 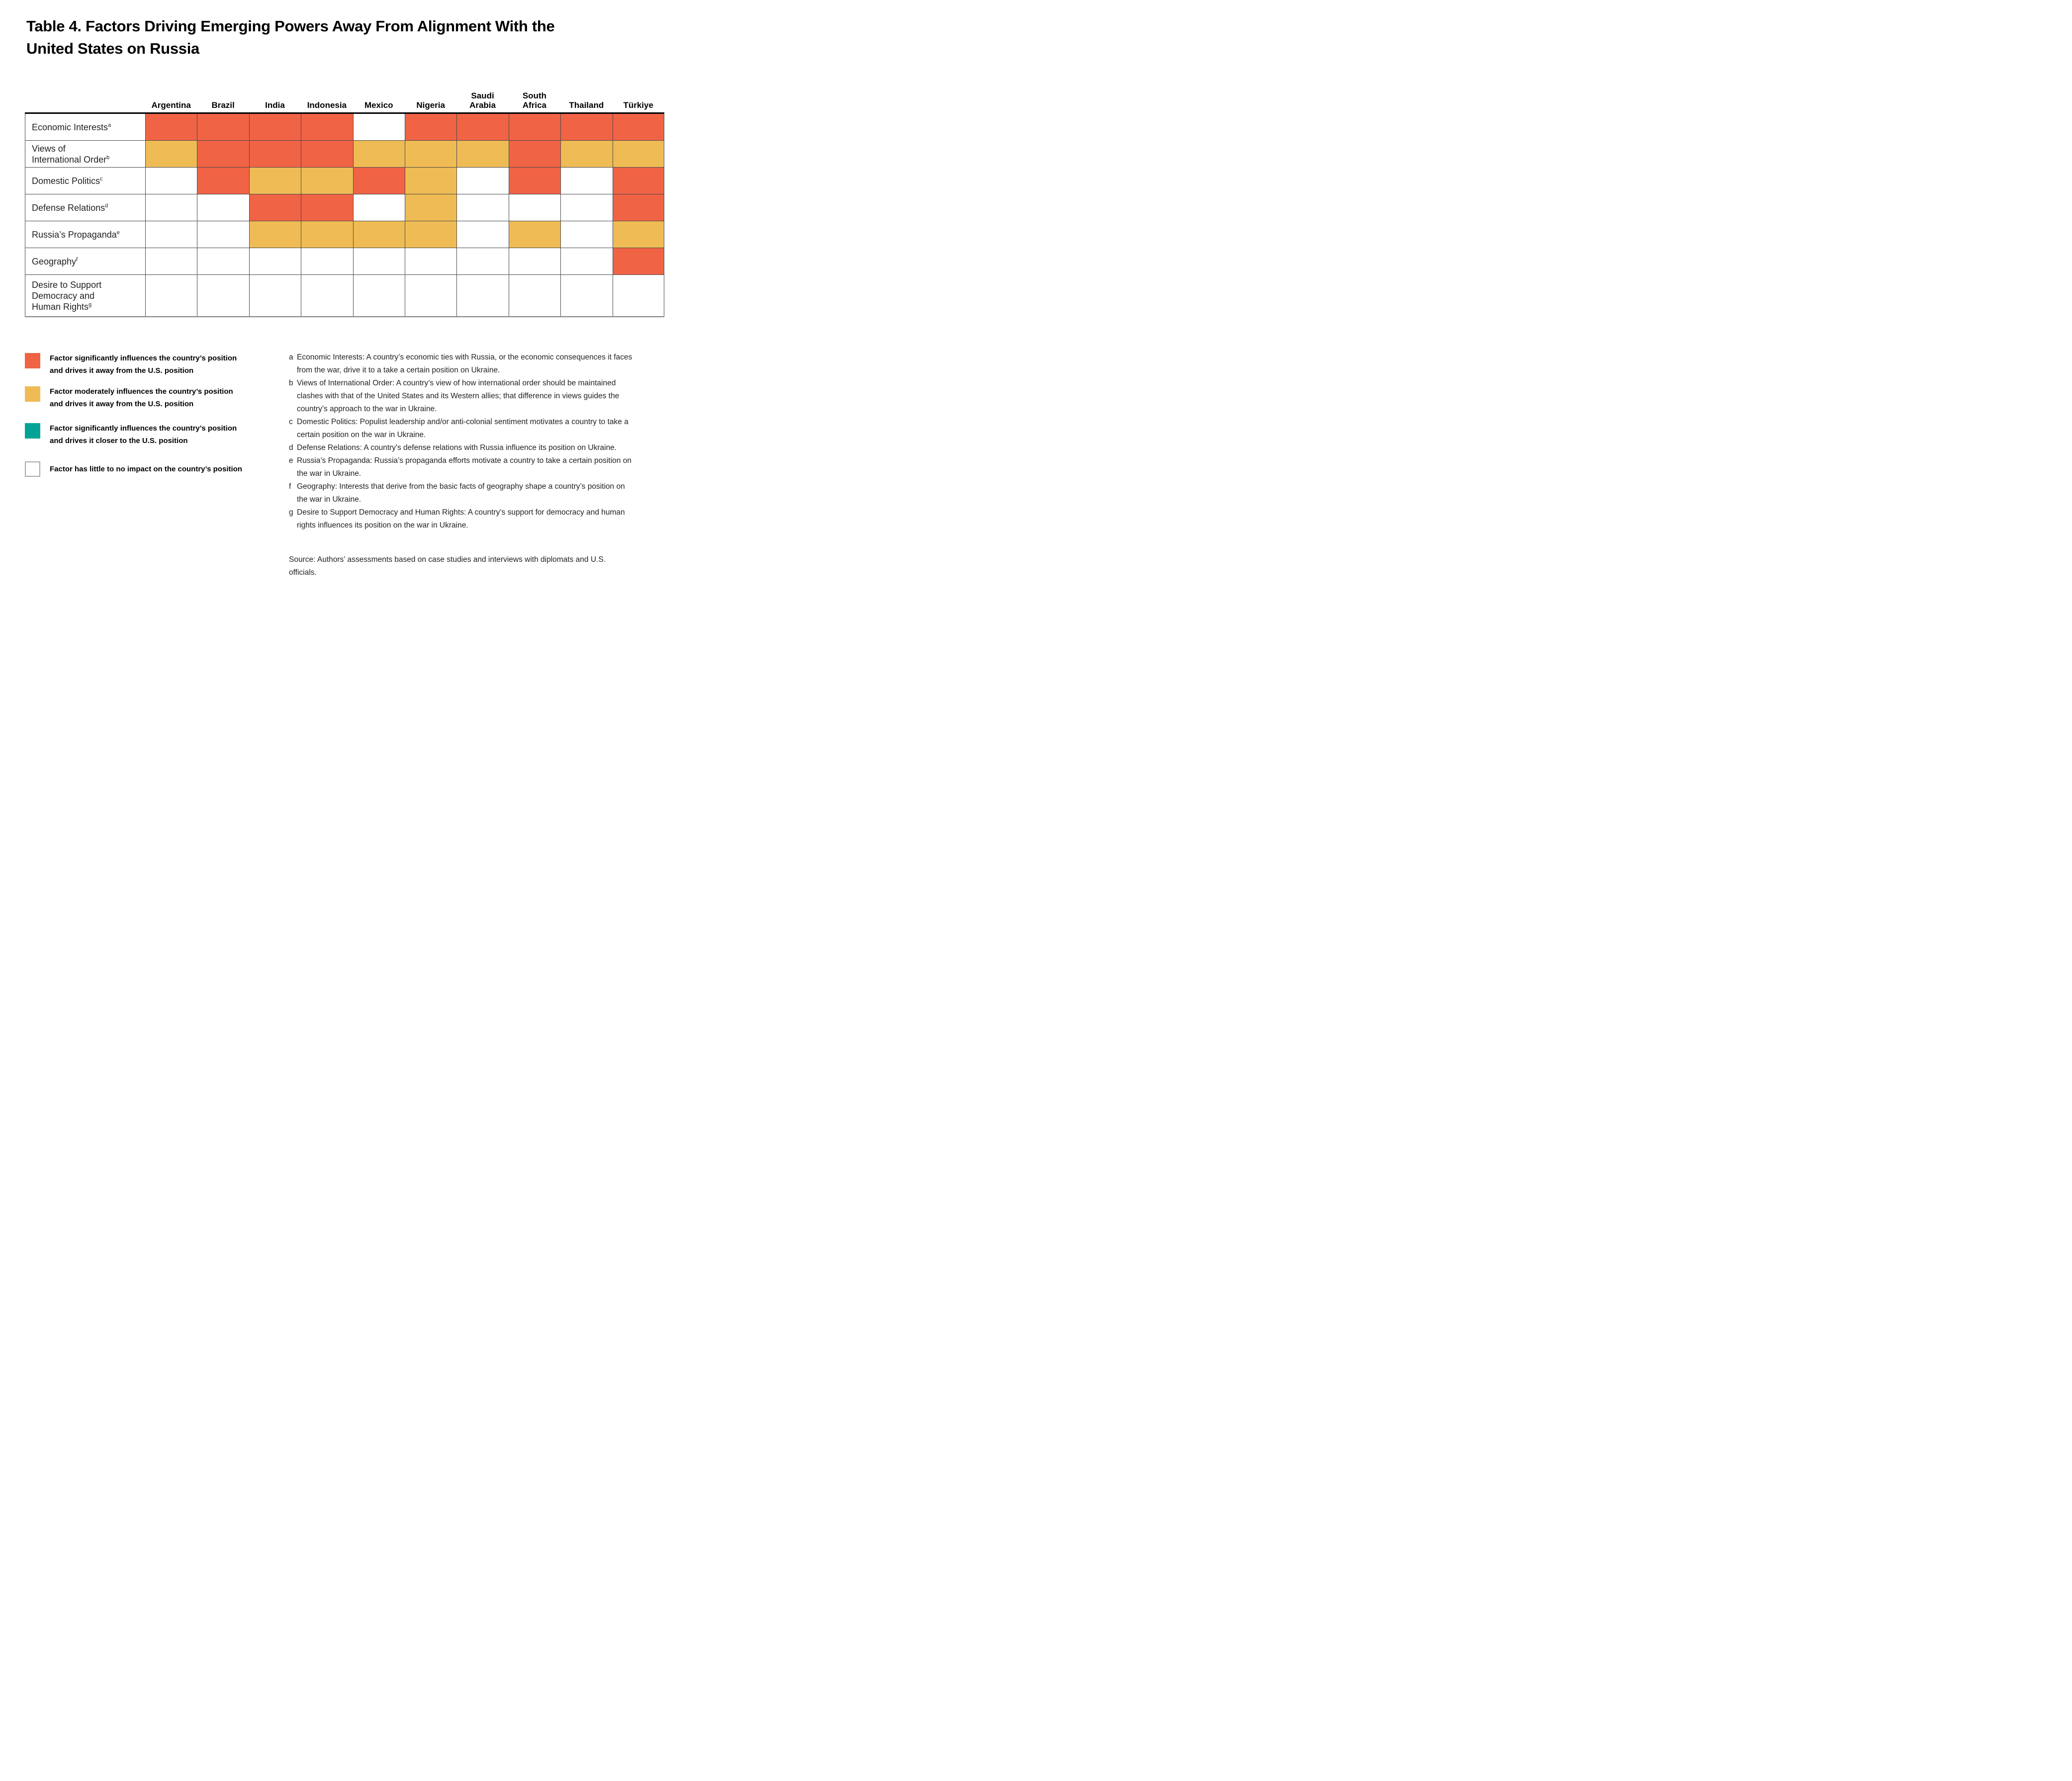 I want to click on footnote-marker: c, so click(x=101, y=179).